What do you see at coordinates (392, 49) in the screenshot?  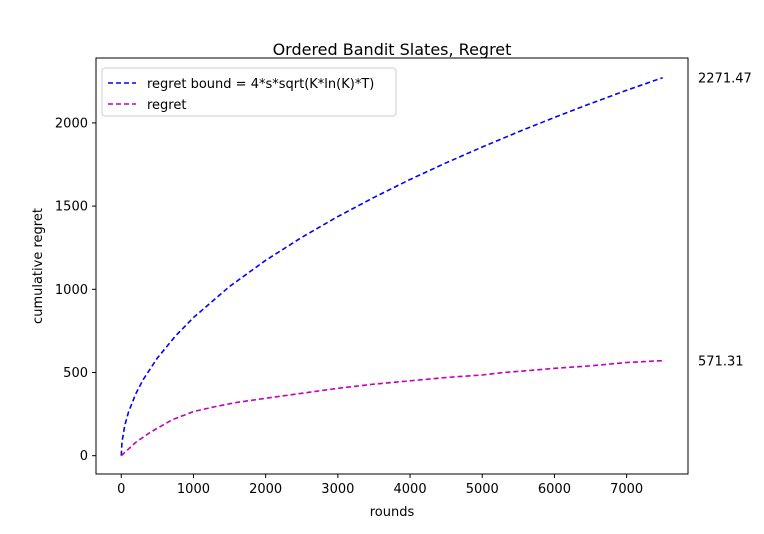 I see `chart-title: Ordered Bandit Slates, Regret` at bounding box center [392, 49].